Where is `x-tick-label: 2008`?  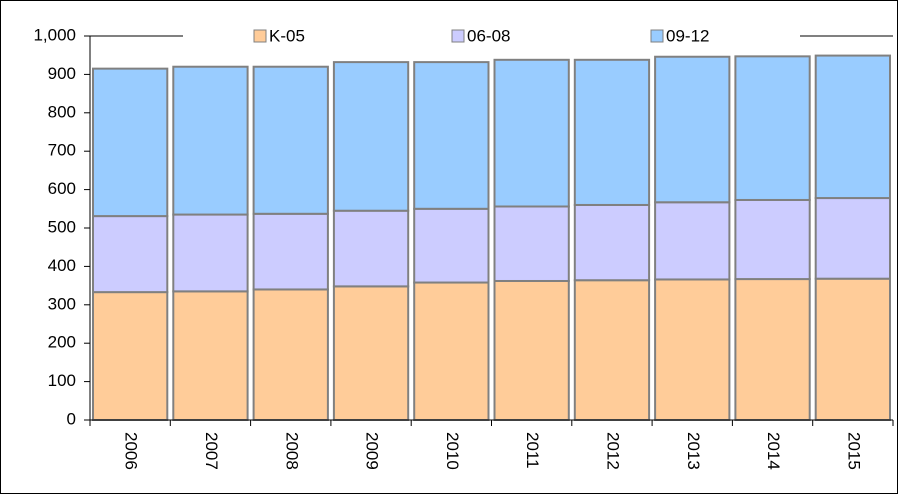 x-tick-label: 2008 is located at coordinates (291, 451).